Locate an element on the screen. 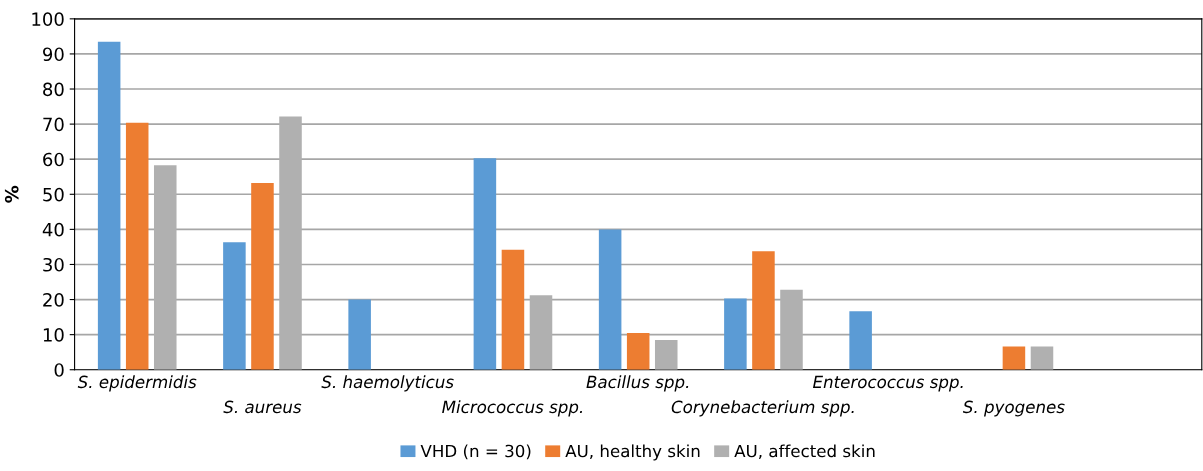 This screenshot has width=1203, height=471. x-tick-label: S. aureus is located at coordinates (262, 407).